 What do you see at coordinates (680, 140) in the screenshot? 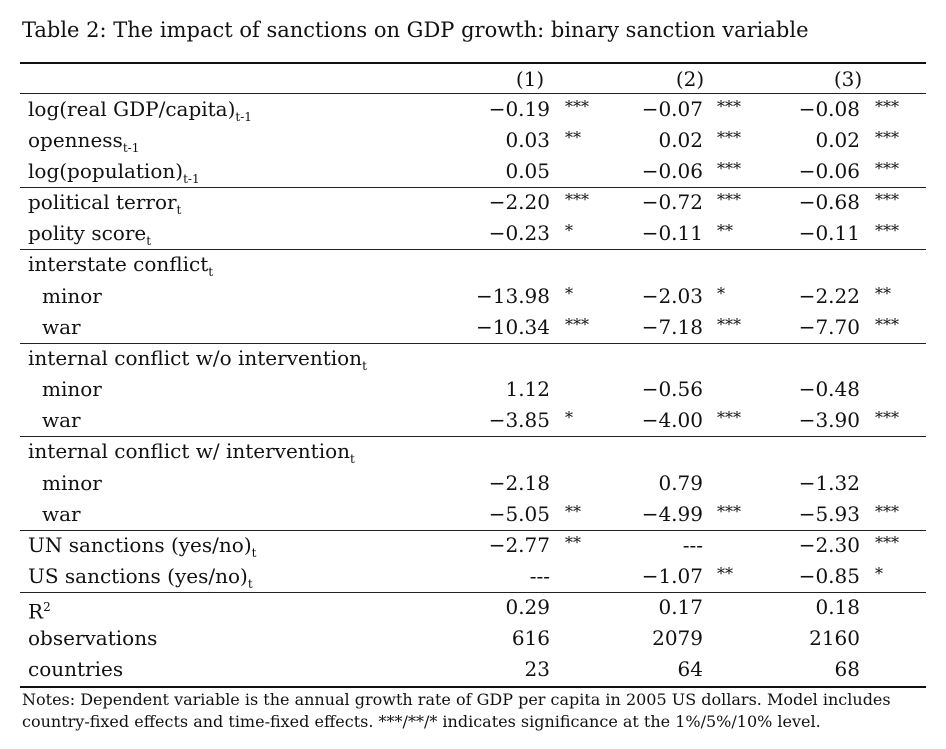
I see `cell-value: 0.02` at bounding box center [680, 140].